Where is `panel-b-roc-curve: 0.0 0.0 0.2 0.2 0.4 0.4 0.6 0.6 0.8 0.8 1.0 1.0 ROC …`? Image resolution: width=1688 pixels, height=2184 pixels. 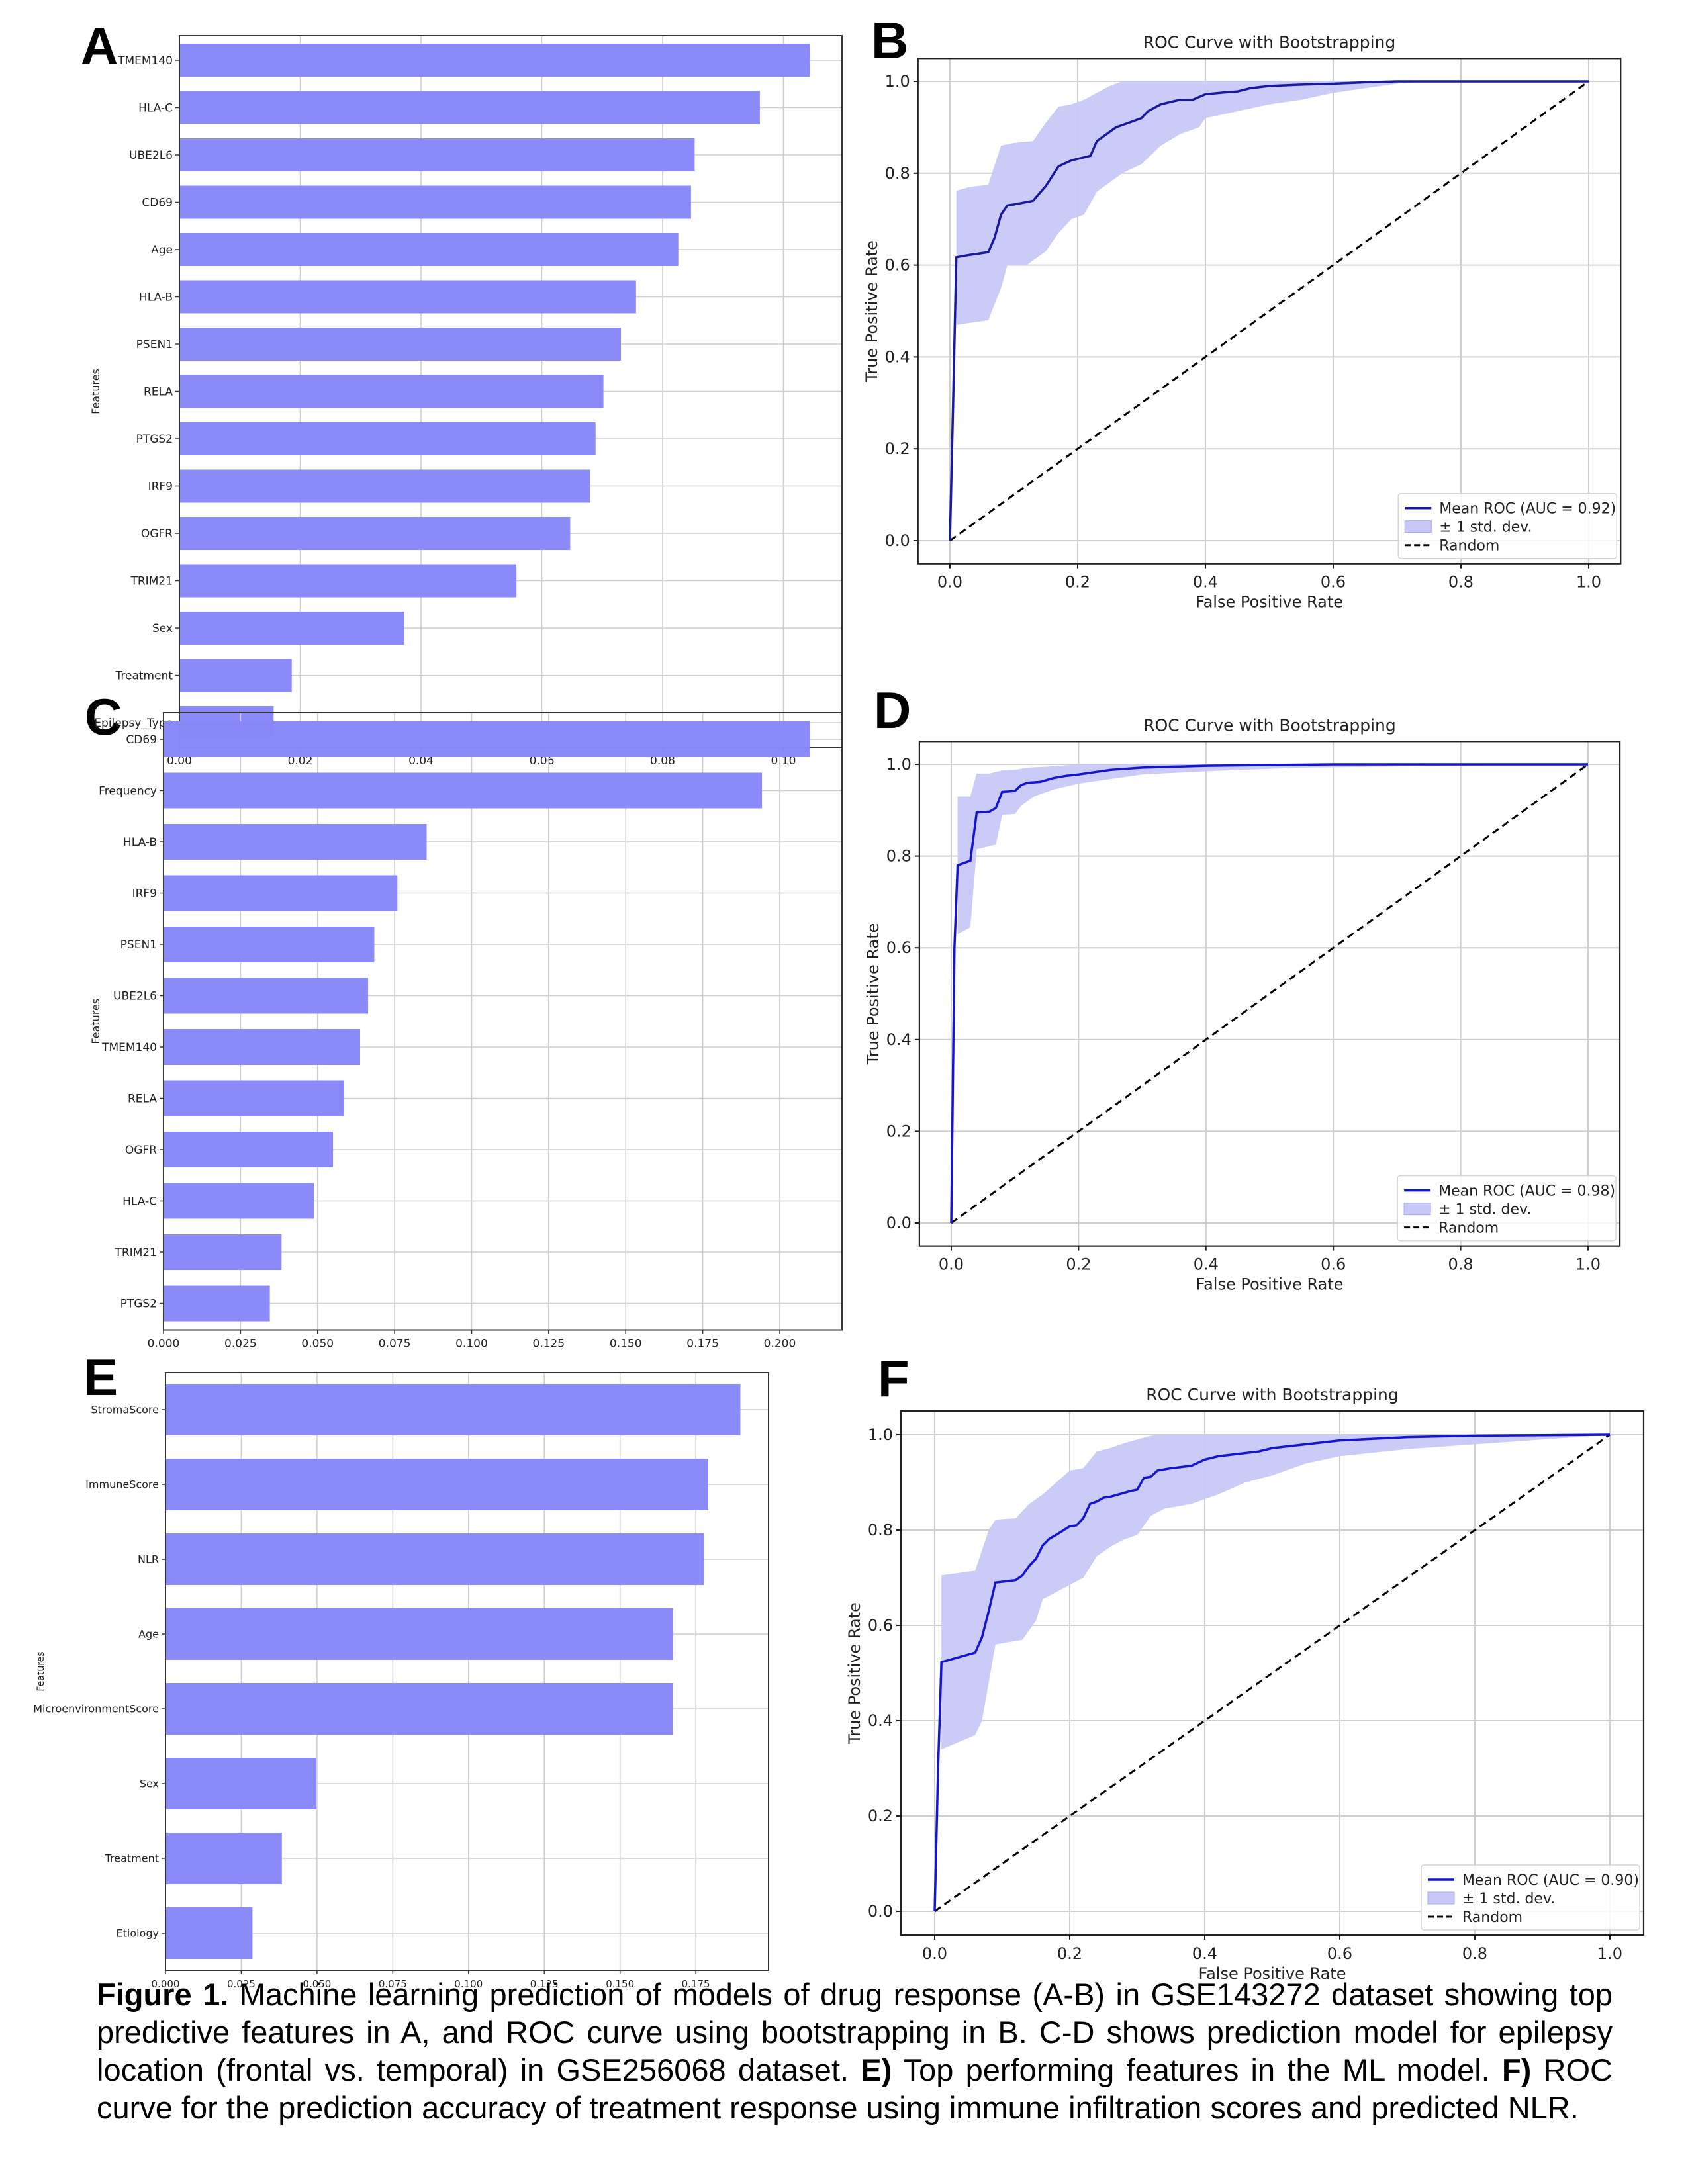
panel-b-roc-curve: 0.0 0.0 0.2 0.2 0.4 0.4 0.6 0.6 0.8 0.8 1.0 1.0 ROC … is located at coordinates (1242, 322).